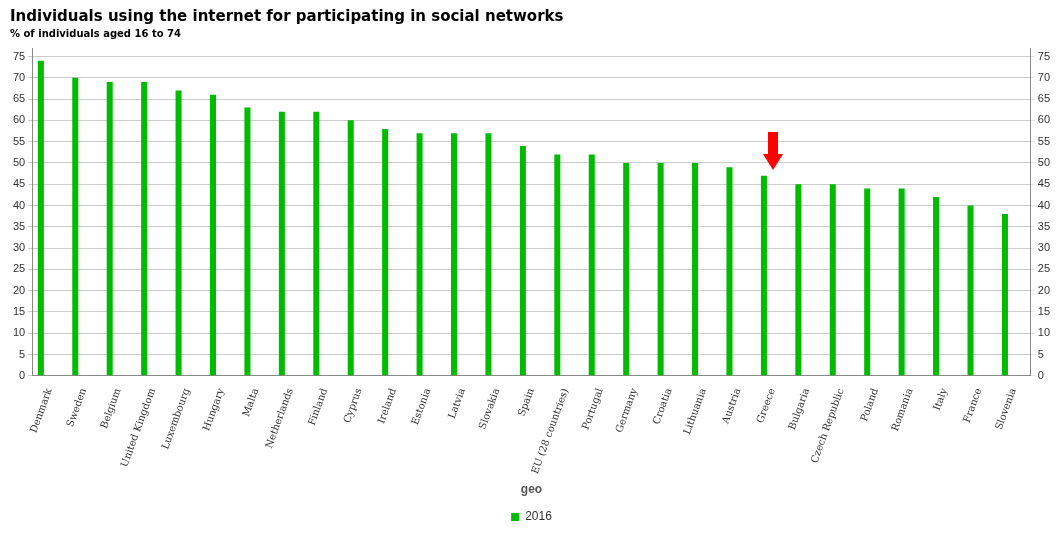 The image size is (1061, 533). Describe the element at coordinates (539, 516) in the screenshot. I see `legend-label: 2016` at that location.